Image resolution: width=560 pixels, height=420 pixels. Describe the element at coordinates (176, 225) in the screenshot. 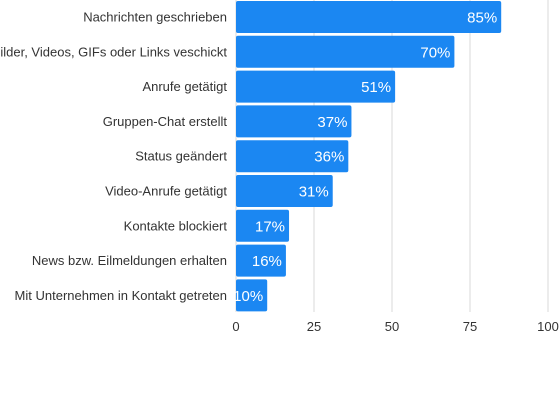

I see `category-label: Kontakte blockiert` at that location.